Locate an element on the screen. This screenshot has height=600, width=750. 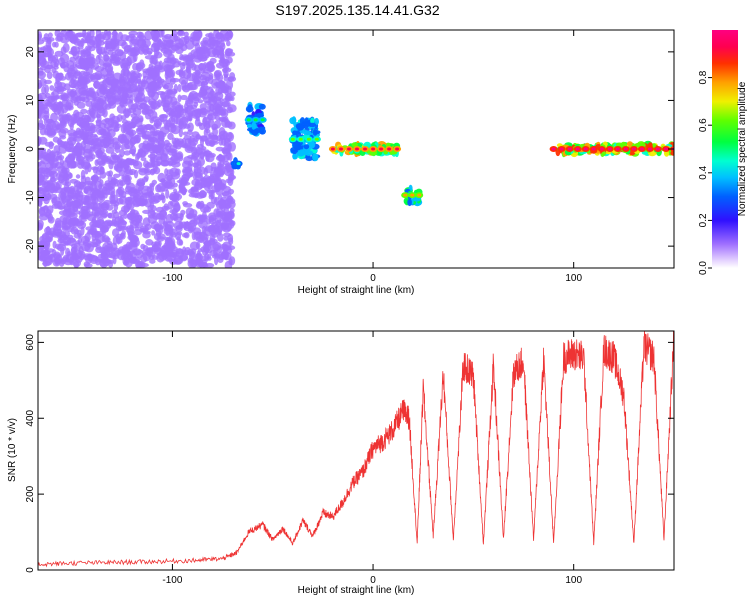
y-tick-label: 20 is located at coordinates (30, 52).